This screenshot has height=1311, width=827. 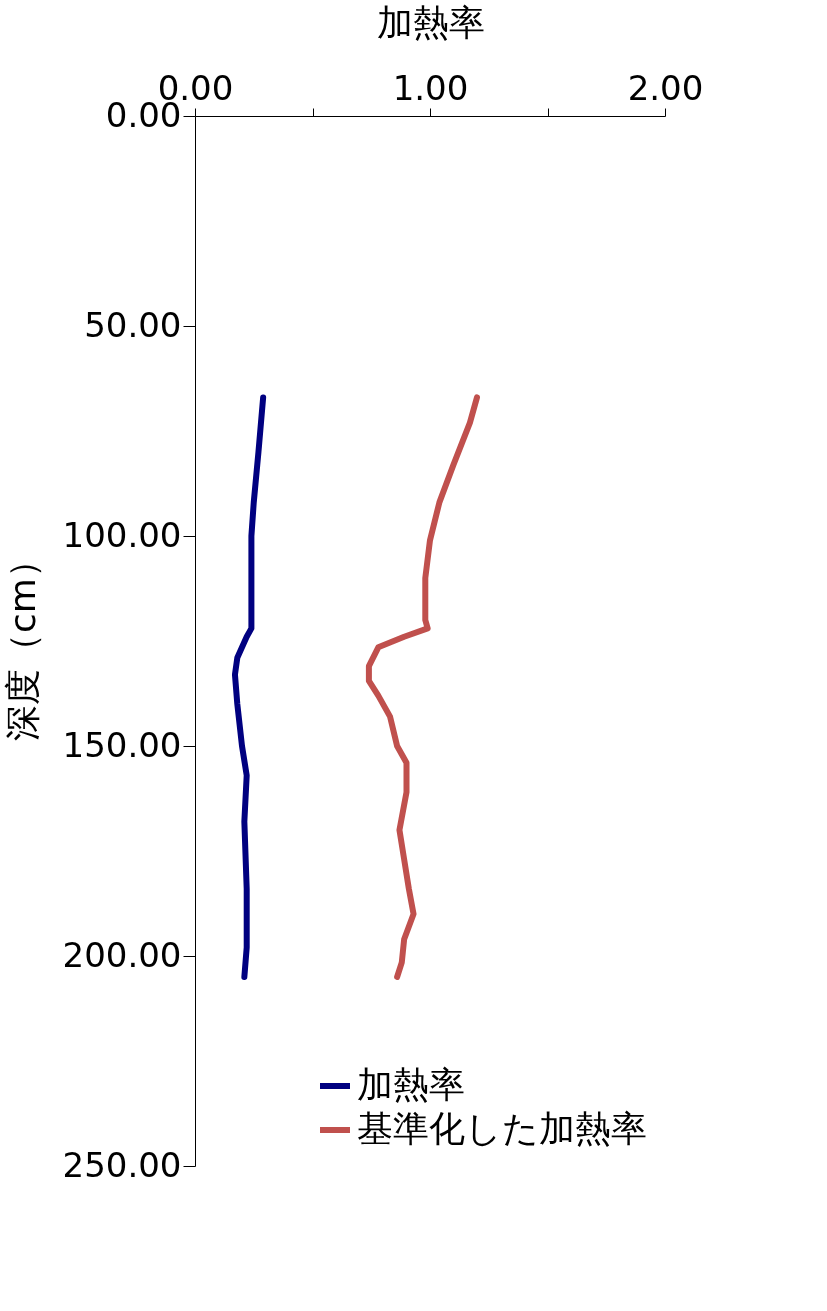 What do you see at coordinates (122, 534) in the screenshot?
I see `y-tick-label: 100.00` at bounding box center [122, 534].